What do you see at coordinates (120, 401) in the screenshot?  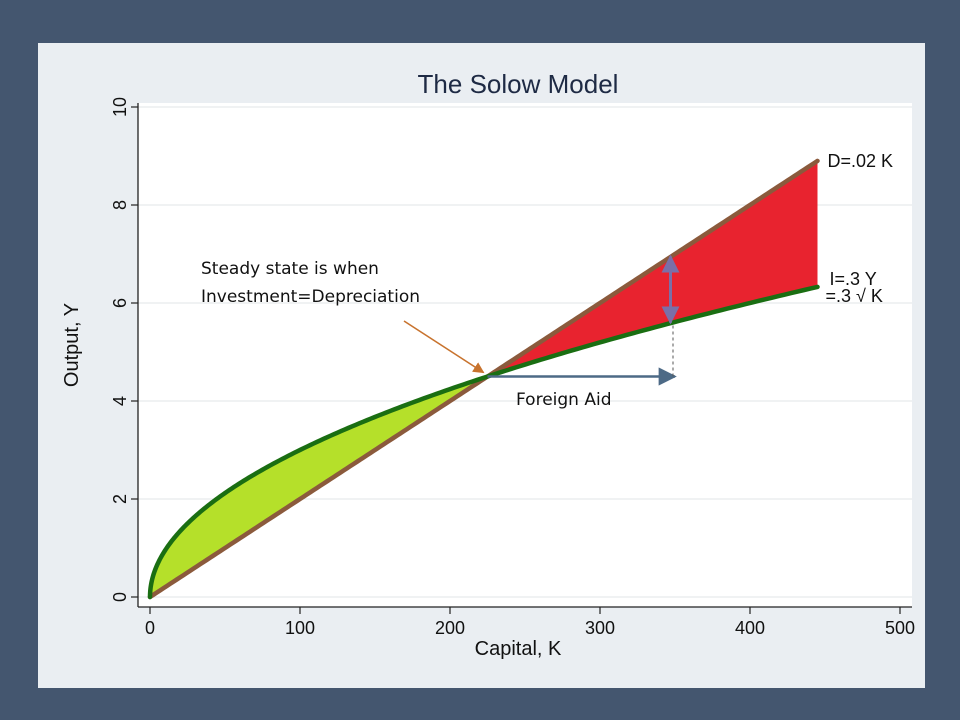 I see `y-tick-label-4: 4` at bounding box center [120, 401].